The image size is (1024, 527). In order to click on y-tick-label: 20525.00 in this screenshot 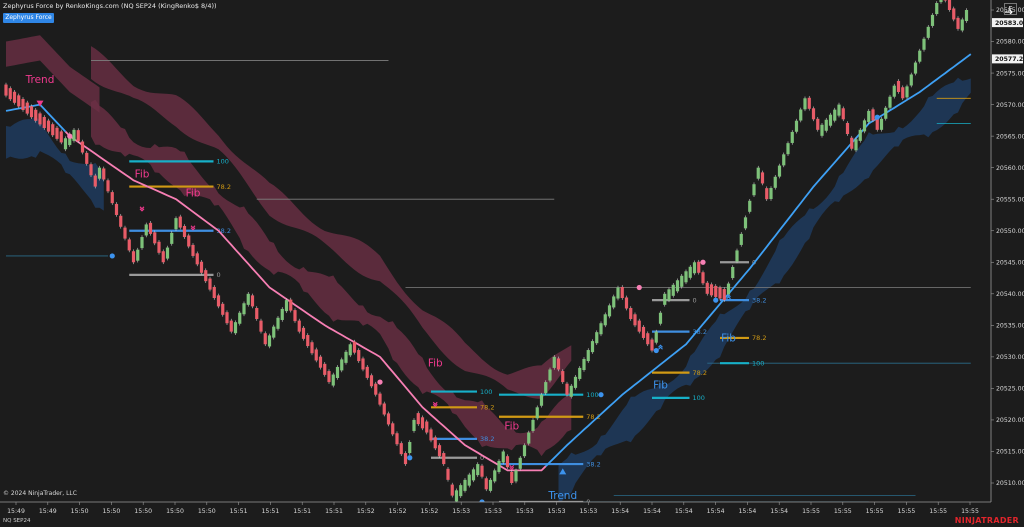, I will do `click(1010, 389)`.